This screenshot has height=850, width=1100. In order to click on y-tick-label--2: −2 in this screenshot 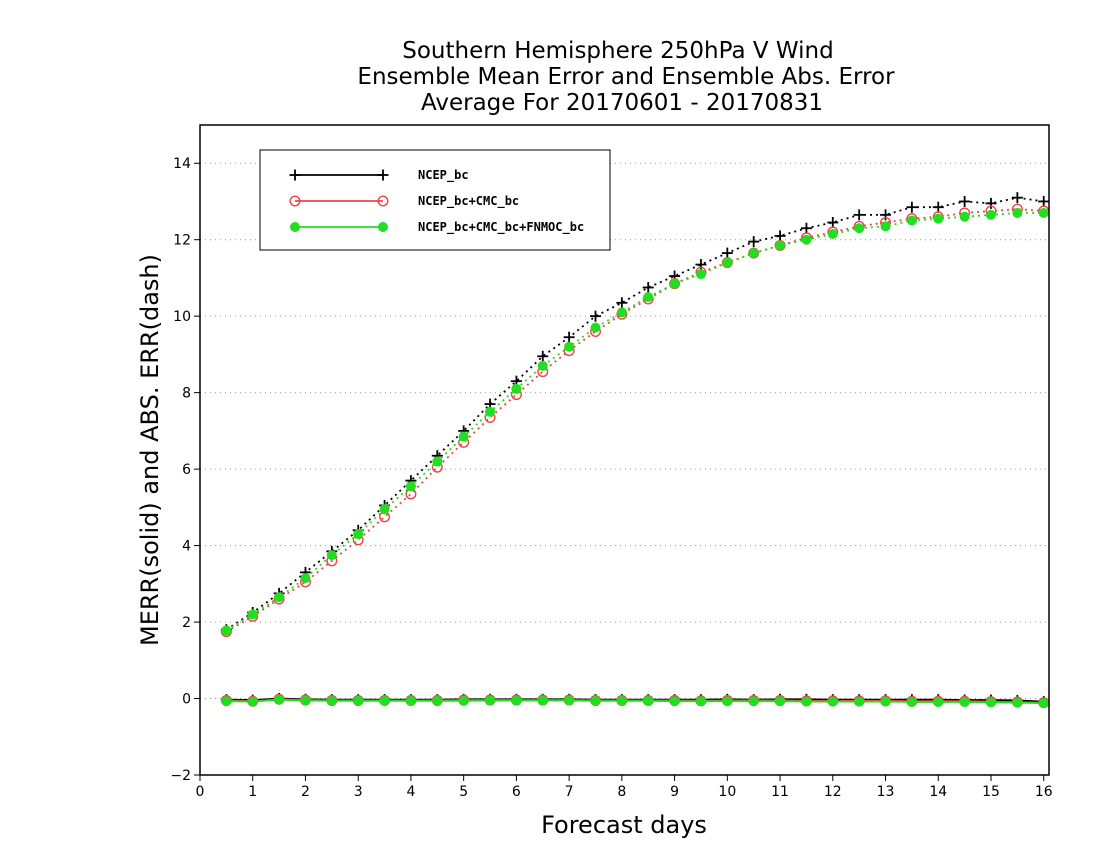, I will do `click(180, 776)`.